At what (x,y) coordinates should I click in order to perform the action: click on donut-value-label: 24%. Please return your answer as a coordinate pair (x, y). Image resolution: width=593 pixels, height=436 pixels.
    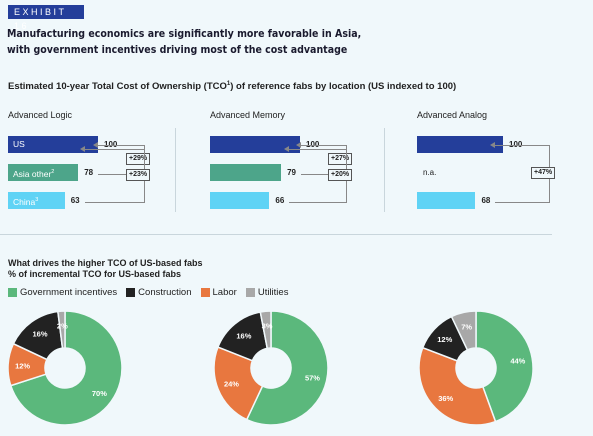
    Looking at the image, I should click on (231, 384).